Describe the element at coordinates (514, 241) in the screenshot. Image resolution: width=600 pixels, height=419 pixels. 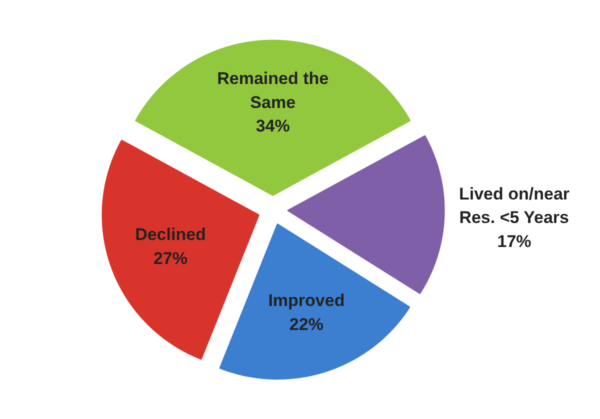
I see `data-label: 17%` at that location.